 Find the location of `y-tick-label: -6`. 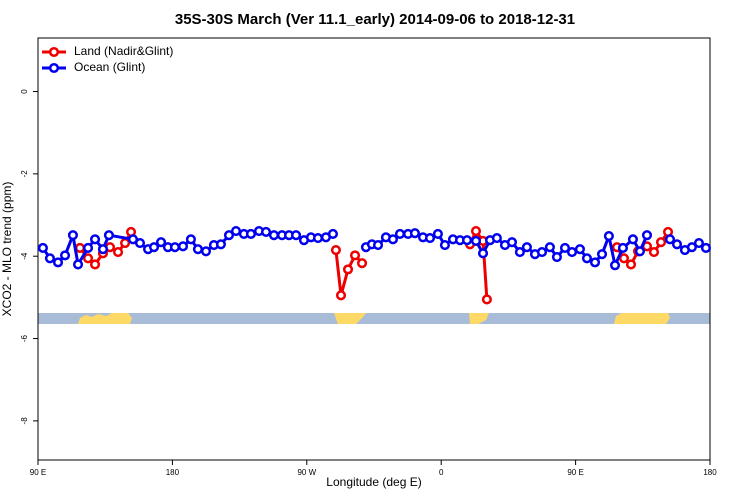

y-tick-label: -6 is located at coordinates (24, 338).